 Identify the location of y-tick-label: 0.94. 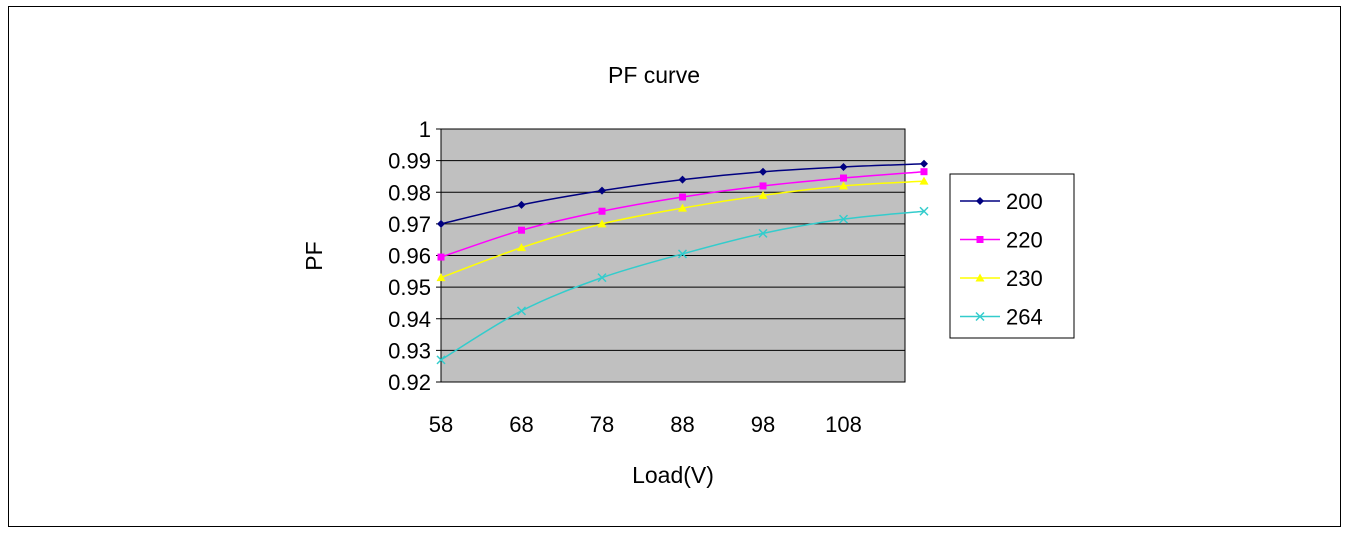
(409, 319).